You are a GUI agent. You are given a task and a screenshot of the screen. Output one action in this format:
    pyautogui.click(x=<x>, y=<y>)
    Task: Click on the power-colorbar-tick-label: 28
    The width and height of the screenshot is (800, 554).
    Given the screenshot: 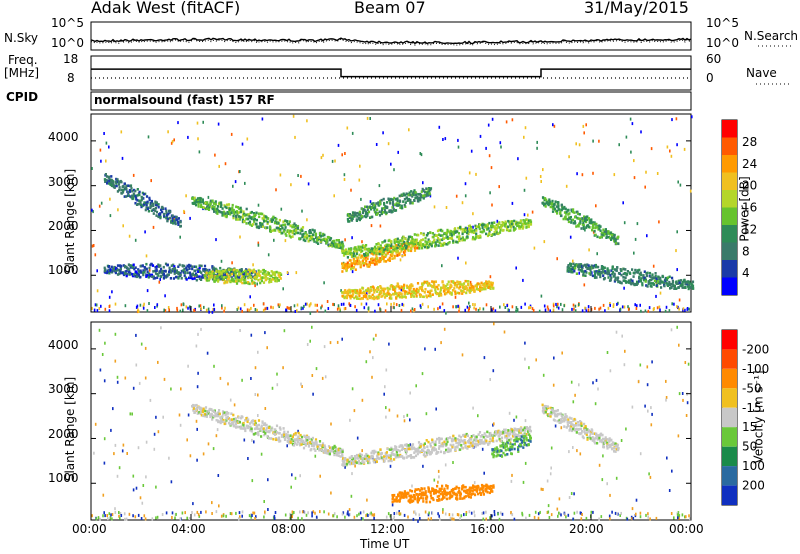 What is the action you would take?
    pyautogui.click(x=749, y=142)
    